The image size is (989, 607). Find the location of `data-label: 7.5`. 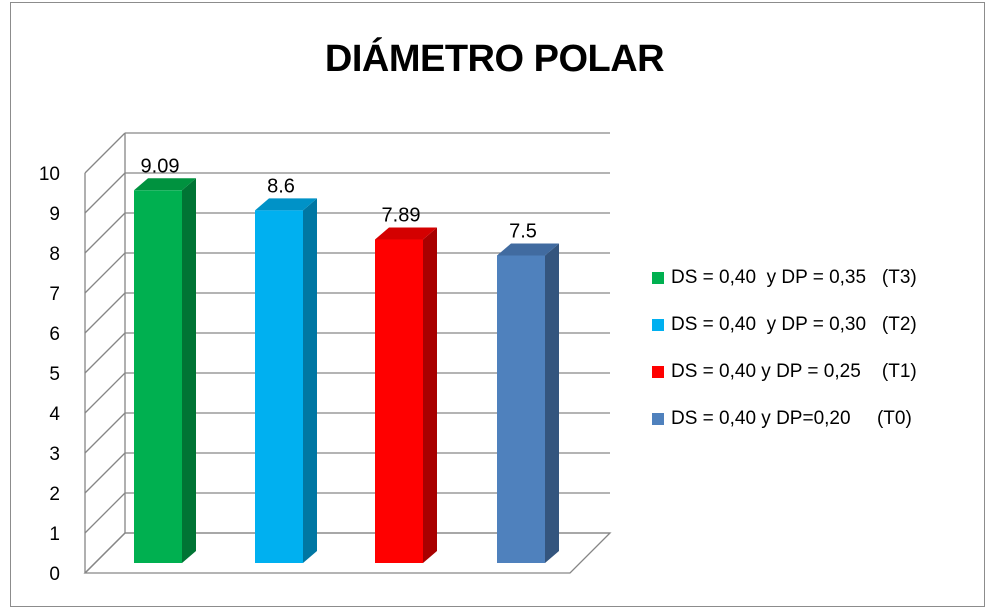

data-label: 7.5 is located at coordinates (523, 232).